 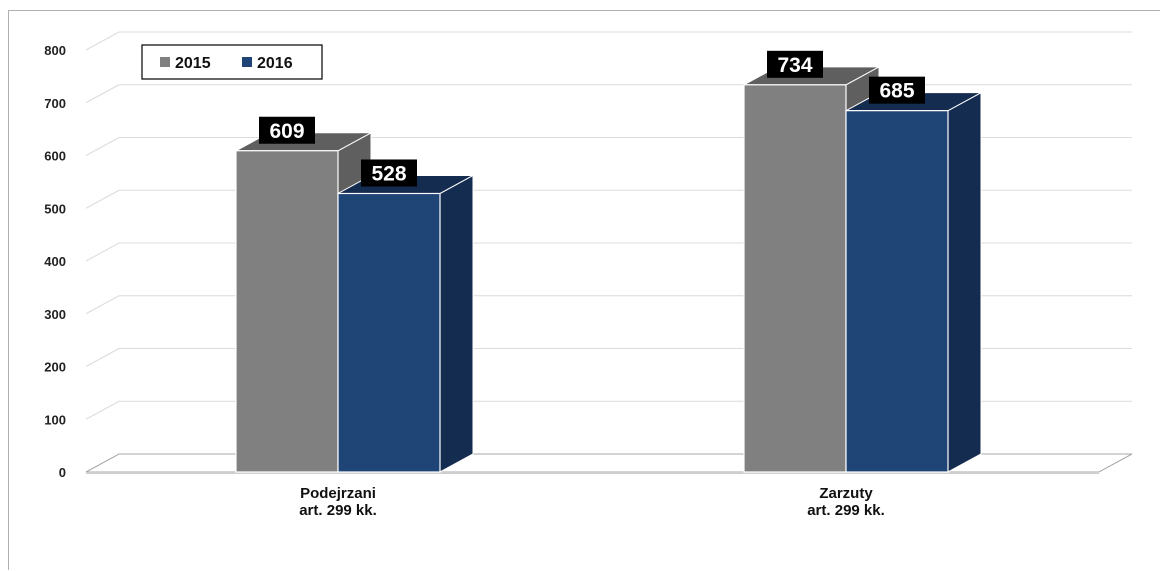 What do you see at coordinates (193, 63) in the screenshot?
I see `legend-label: 2015` at bounding box center [193, 63].